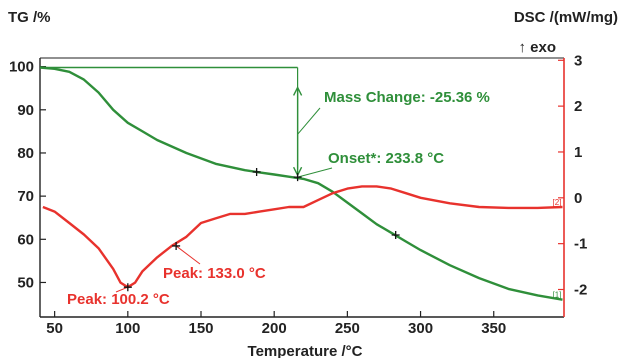 Image resolution: width=627 pixels, height=358 pixels. I want to click on y-right-tick-label: 2, so click(578, 106).